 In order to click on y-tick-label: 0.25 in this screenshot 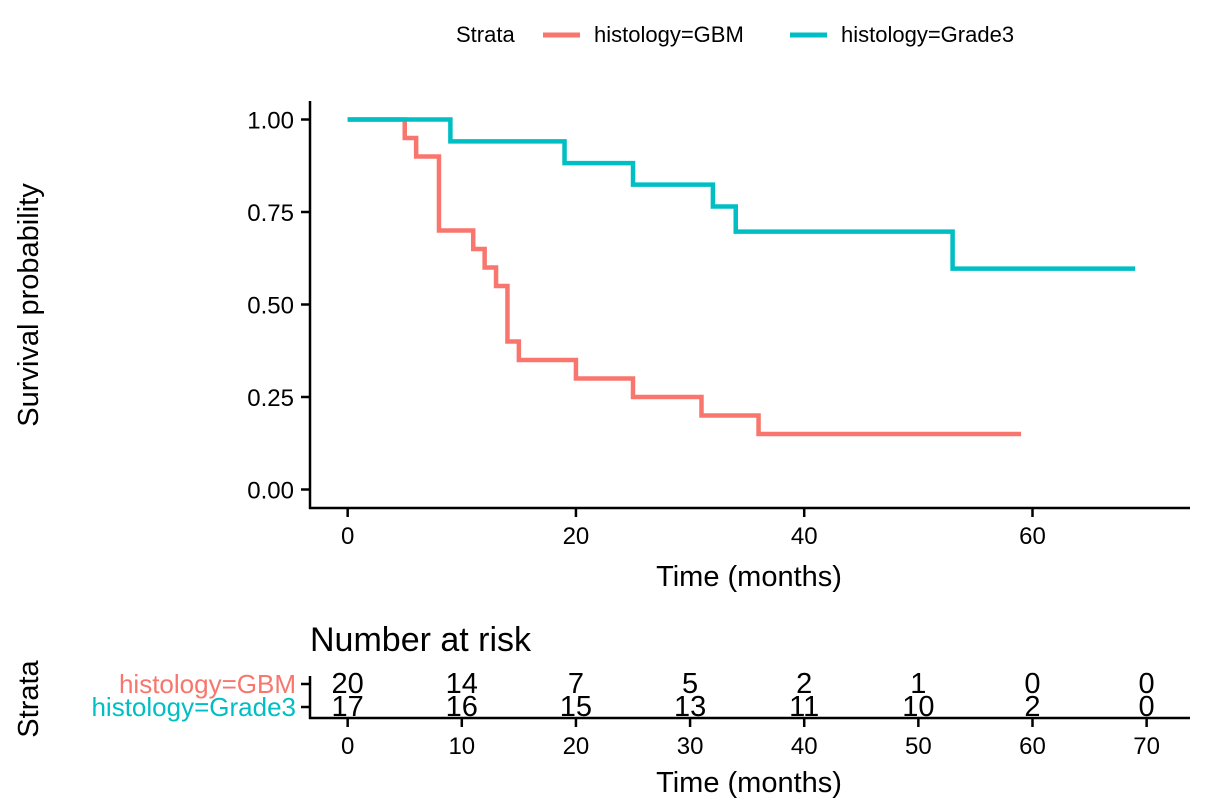, I will do `click(270, 398)`.